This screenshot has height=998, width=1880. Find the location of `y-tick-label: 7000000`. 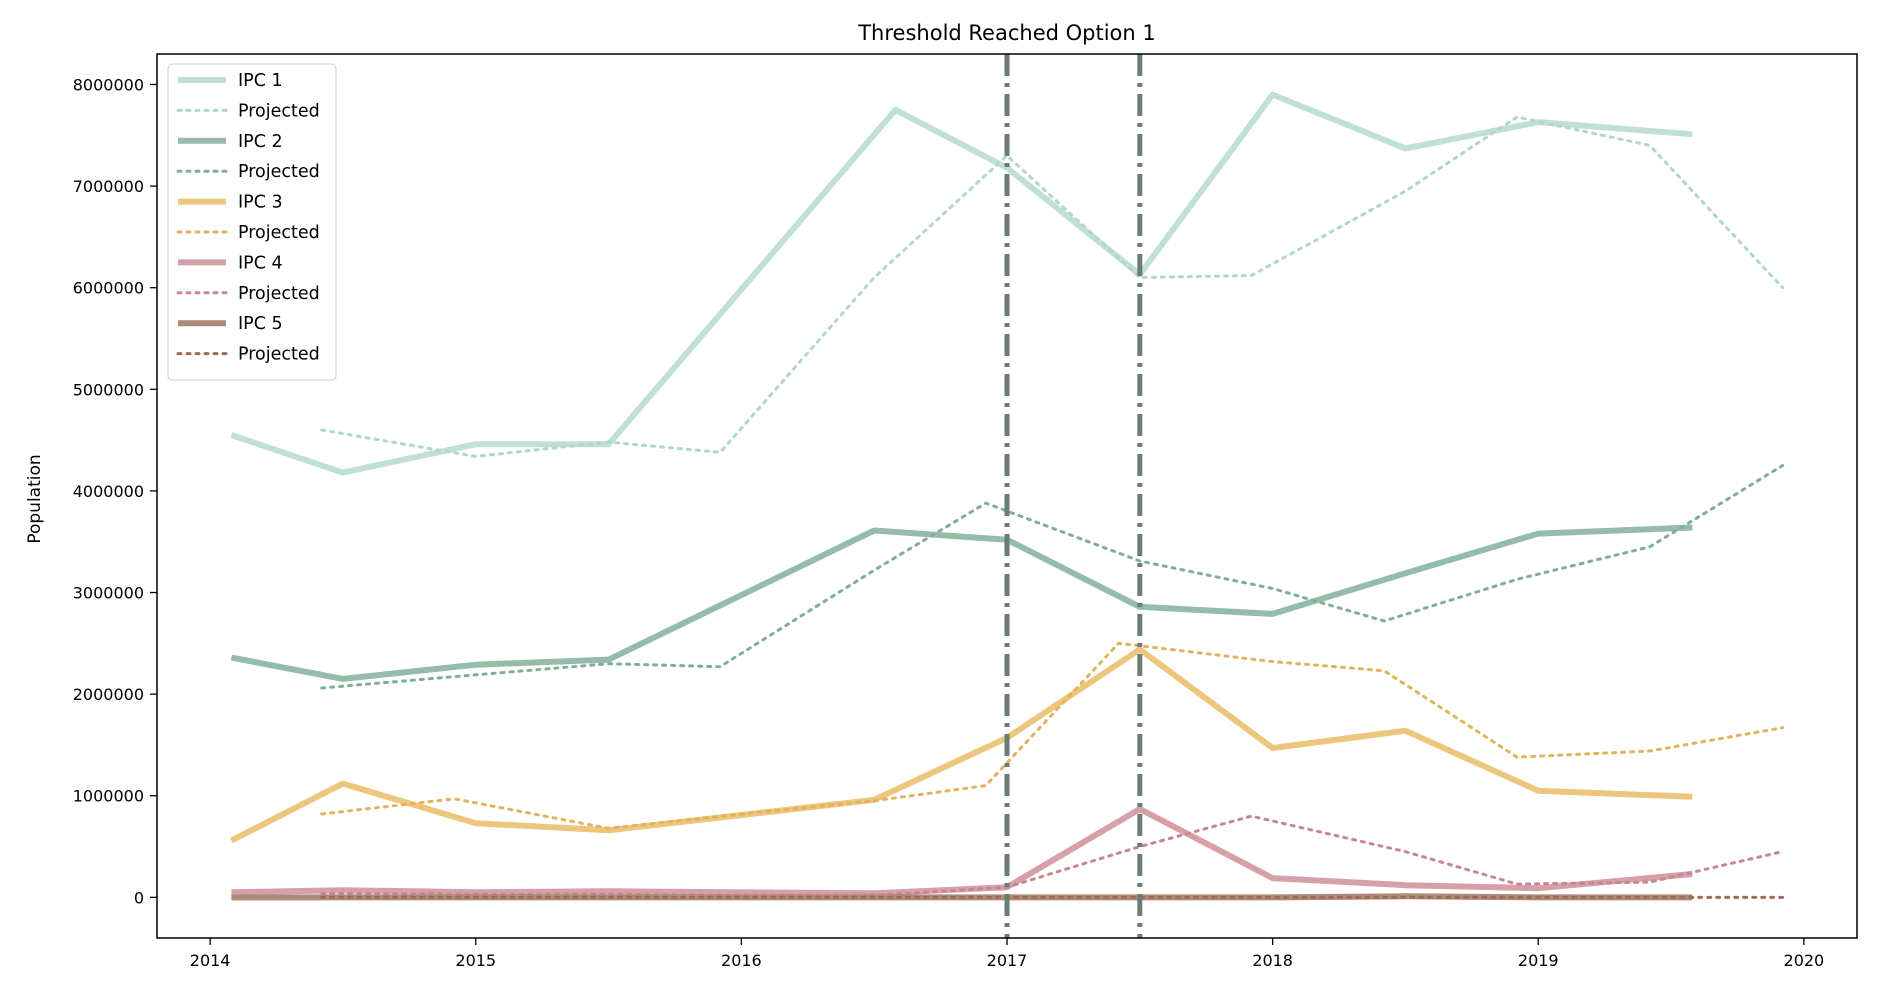

y-tick-label: 7000000 is located at coordinates (108, 186).